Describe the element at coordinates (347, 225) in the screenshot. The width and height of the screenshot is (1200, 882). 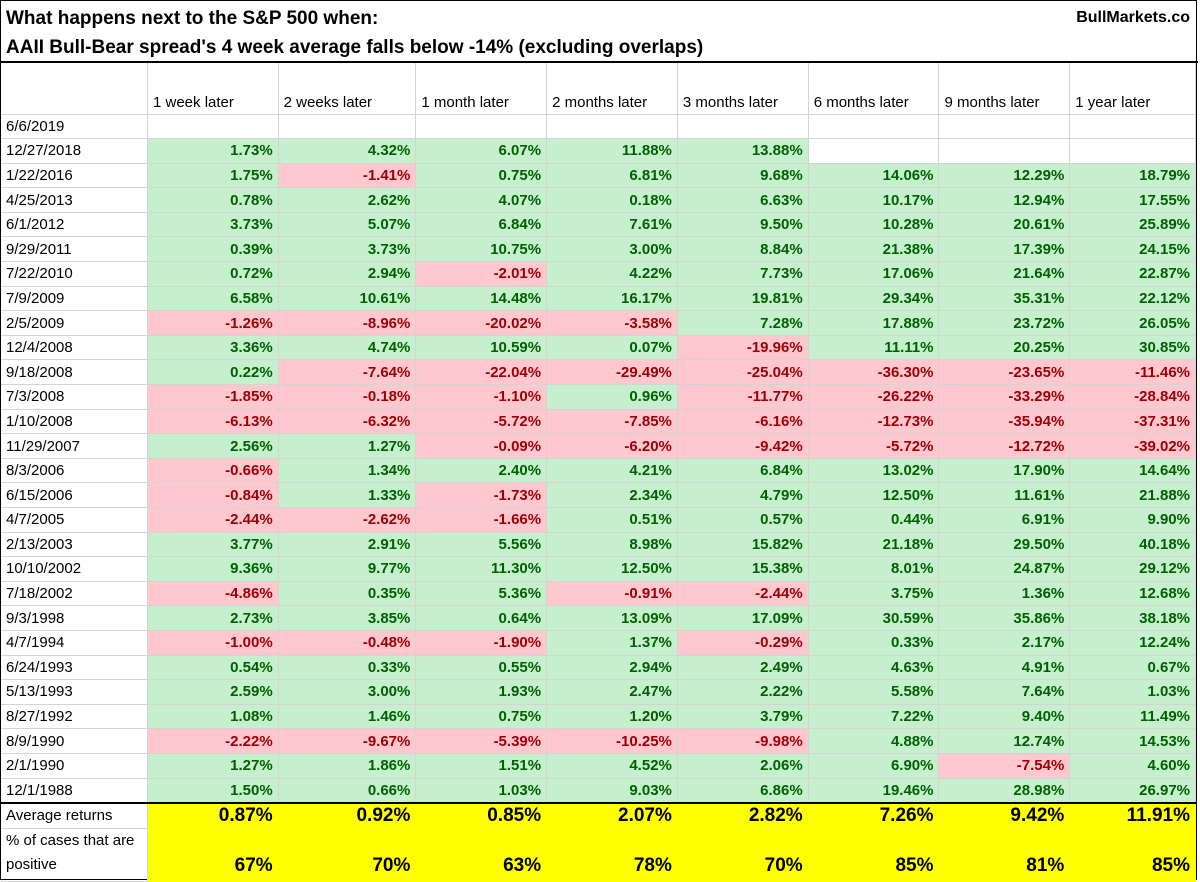
I see `return-cell: 5.07%` at that location.